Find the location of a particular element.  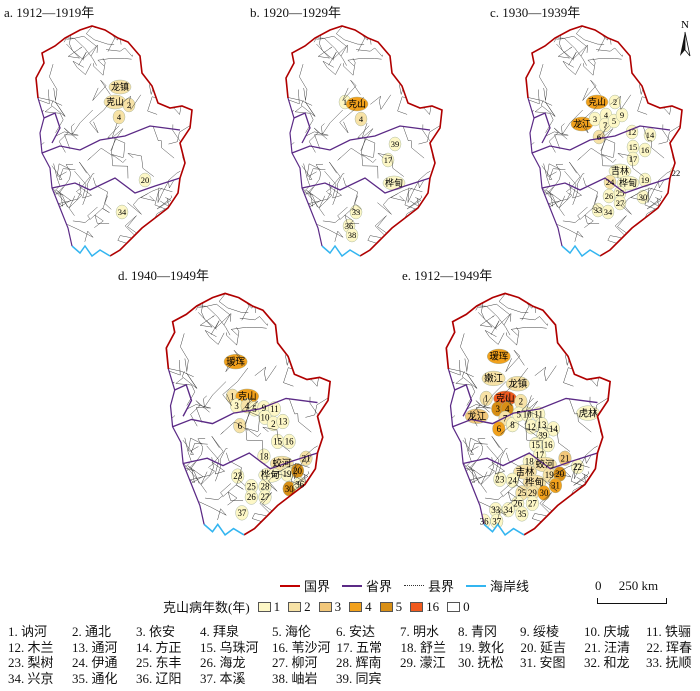

class-label: 0 is located at coordinates (466, 606).